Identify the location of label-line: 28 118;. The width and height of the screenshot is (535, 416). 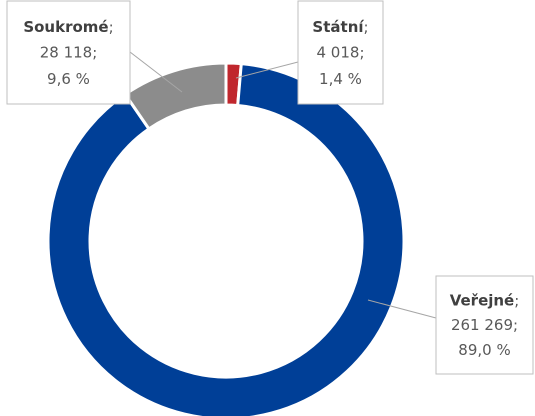
(69, 52).